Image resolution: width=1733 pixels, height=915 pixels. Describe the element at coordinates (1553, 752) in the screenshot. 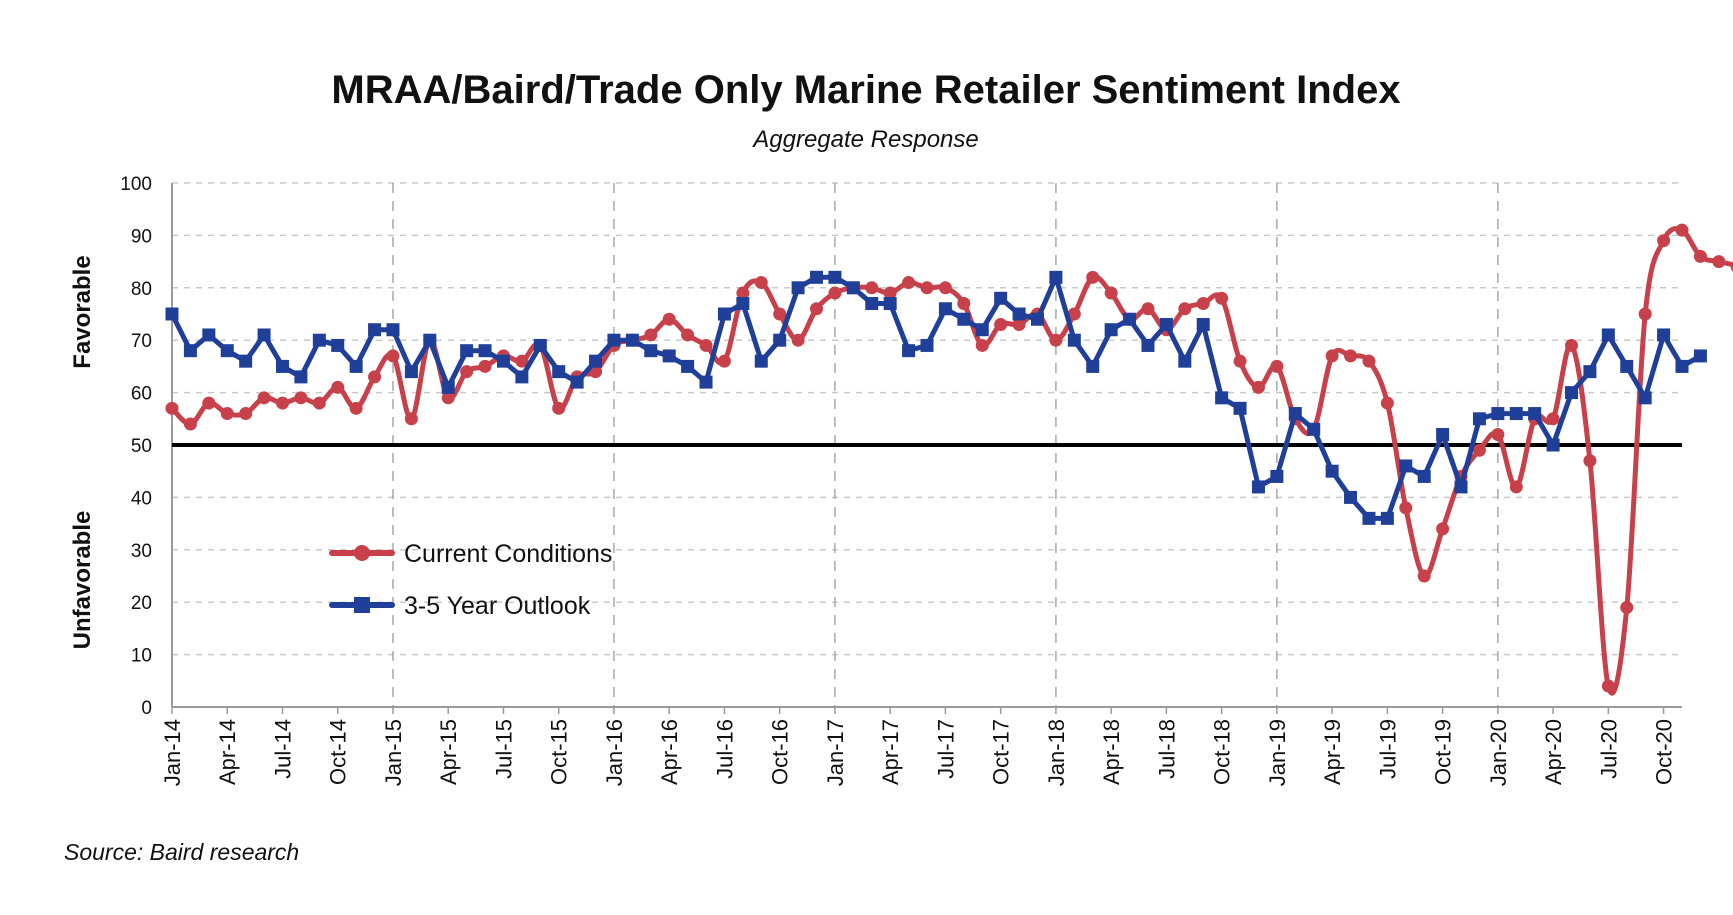

I see `x-tick-label: Apr-20` at that location.